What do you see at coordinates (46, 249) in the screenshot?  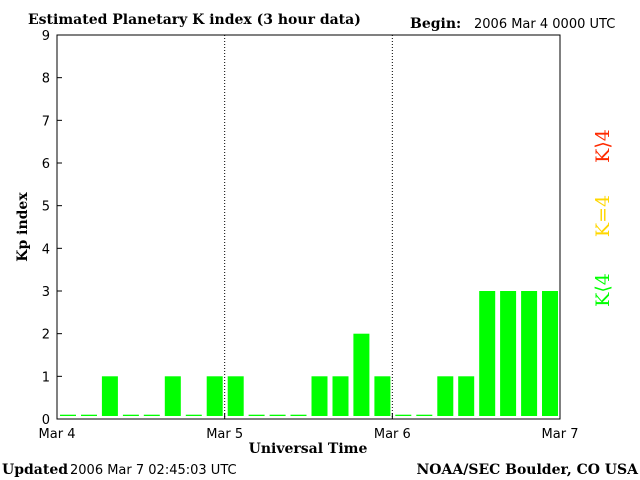 I see `y-tick-label: 4` at bounding box center [46, 249].